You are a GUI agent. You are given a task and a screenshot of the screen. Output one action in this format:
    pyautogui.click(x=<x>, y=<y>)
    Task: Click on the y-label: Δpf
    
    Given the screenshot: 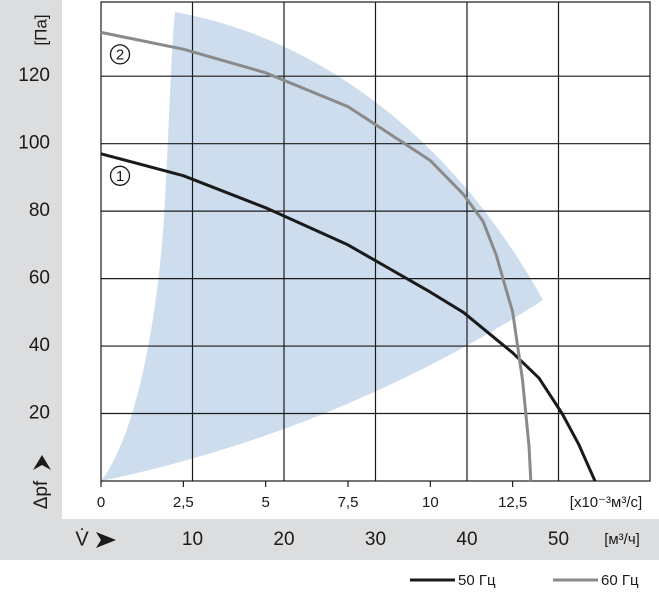 What is the action you would take?
    pyautogui.click(x=41, y=494)
    